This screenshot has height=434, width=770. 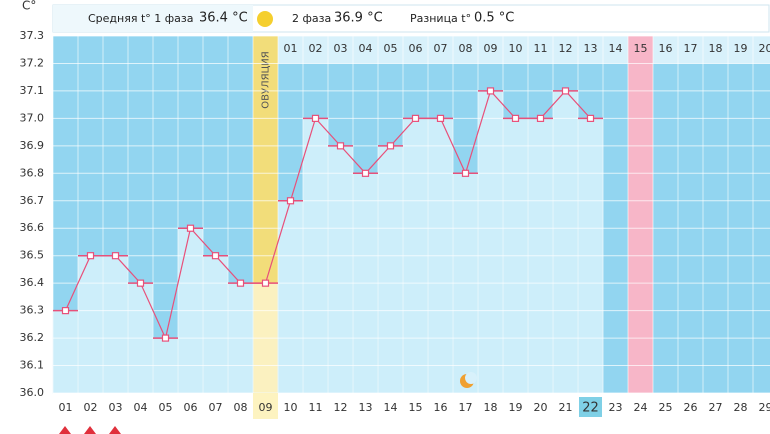 What do you see at coordinates (641, 407) in the screenshot?
I see `x-tick-label: 24` at bounding box center [641, 407].